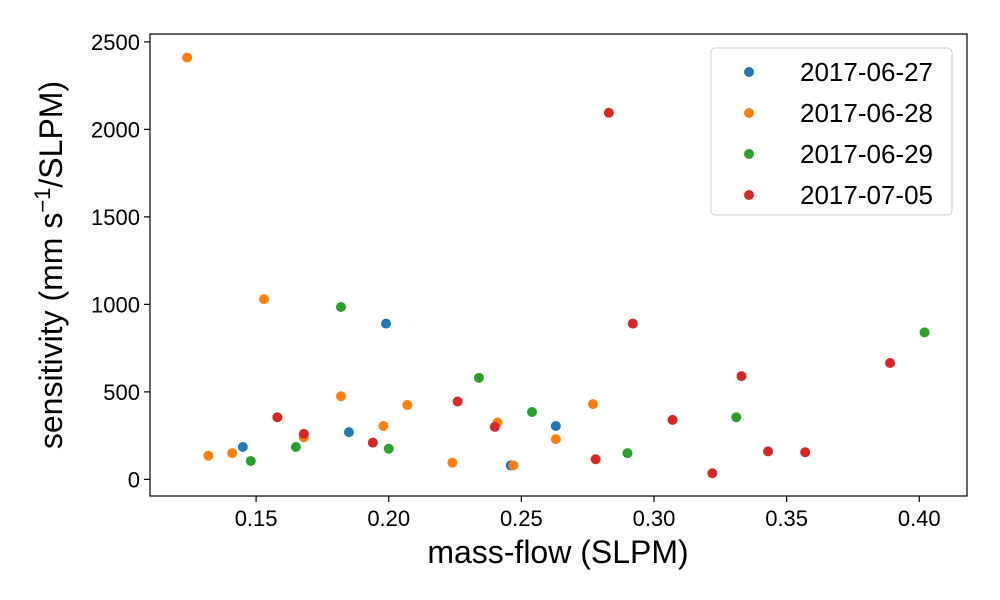  Describe the element at coordinates (115, 304) in the screenshot. I see `y-tick-label: 1000` at that location.